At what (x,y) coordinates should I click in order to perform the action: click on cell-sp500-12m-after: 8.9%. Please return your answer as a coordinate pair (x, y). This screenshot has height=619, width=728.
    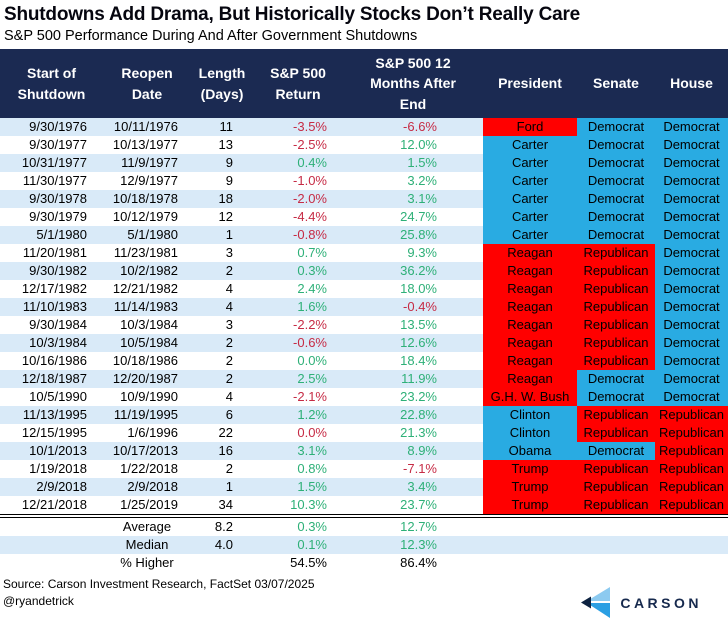
    Looking at the image, I should click on (413, 451).